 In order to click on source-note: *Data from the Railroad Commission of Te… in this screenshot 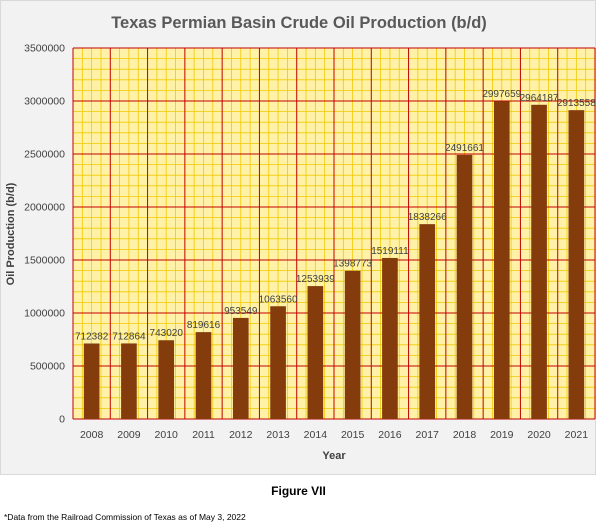, I will do `click(125, 517)`.